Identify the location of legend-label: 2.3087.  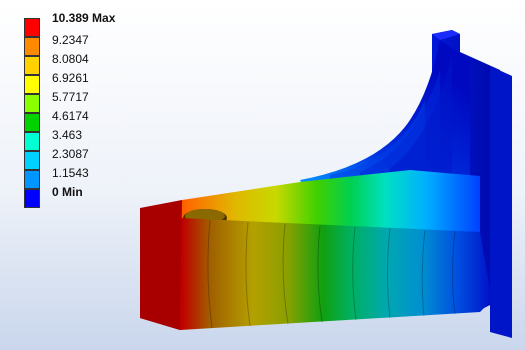
(70, 154).